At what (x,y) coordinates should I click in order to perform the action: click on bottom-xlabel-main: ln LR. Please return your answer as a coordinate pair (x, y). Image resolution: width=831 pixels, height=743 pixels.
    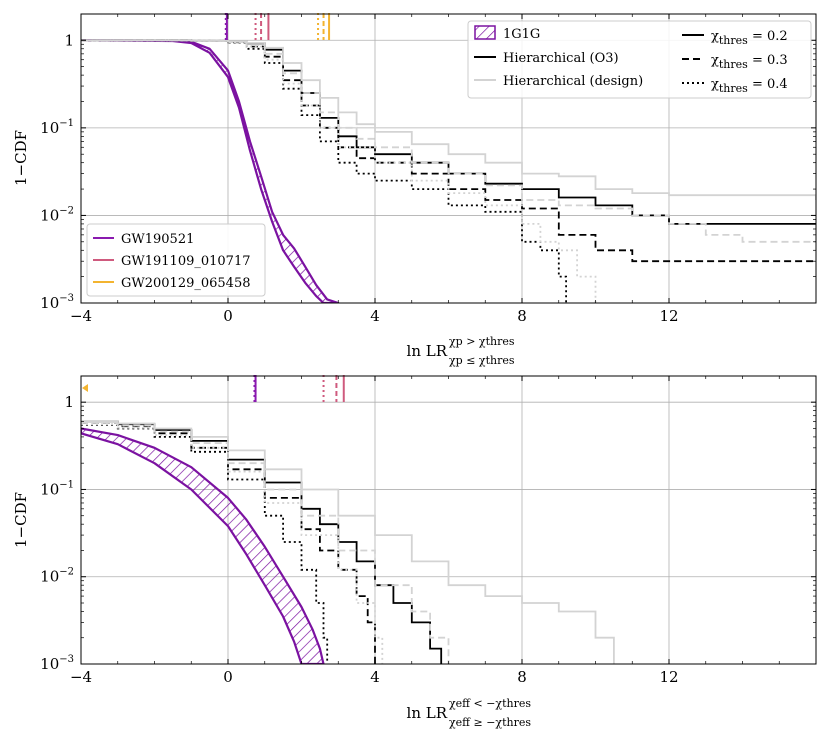
    Looking at the image, I should click on (427, 713).